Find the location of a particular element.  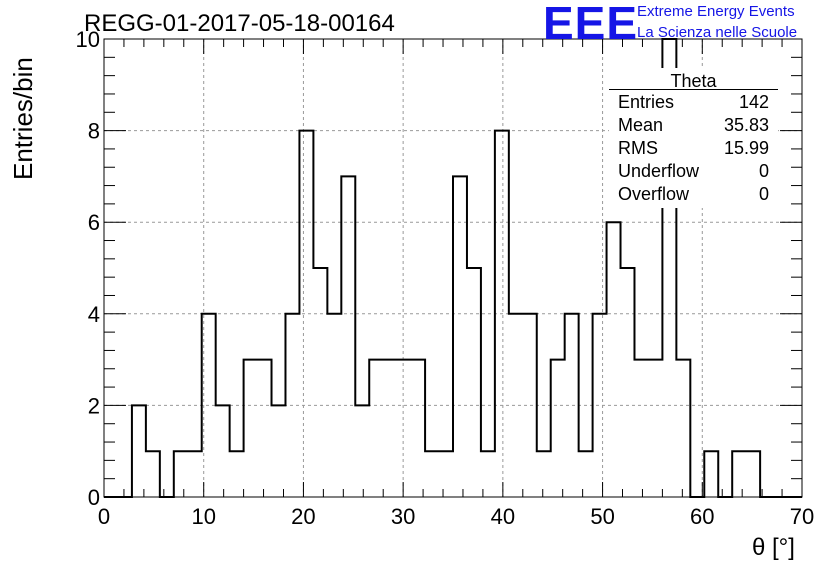

stats-row-mean: Mean 35.83 is located at coordinates (693, 126).